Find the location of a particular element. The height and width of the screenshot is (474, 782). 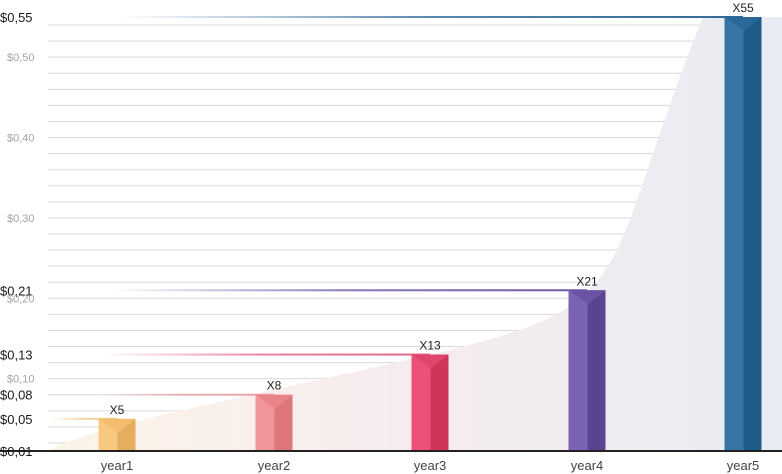

x-axis: year1 year2 year3 year4 year5 is located at coordinates (430, 465).